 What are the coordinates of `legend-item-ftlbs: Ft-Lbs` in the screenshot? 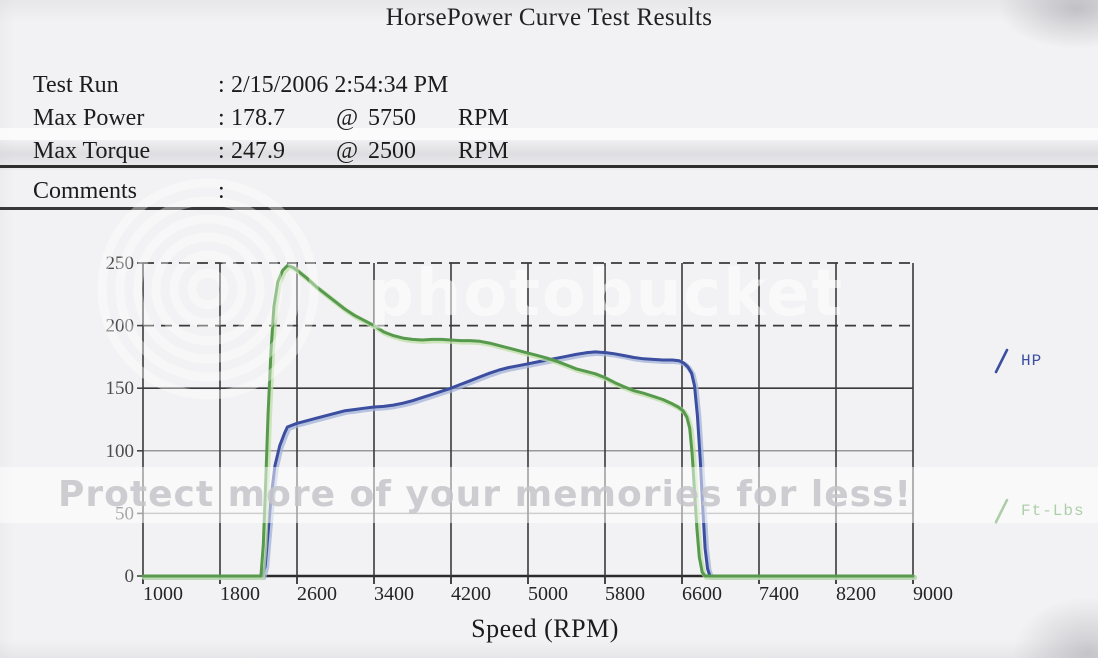 It's located at (1038, 511).